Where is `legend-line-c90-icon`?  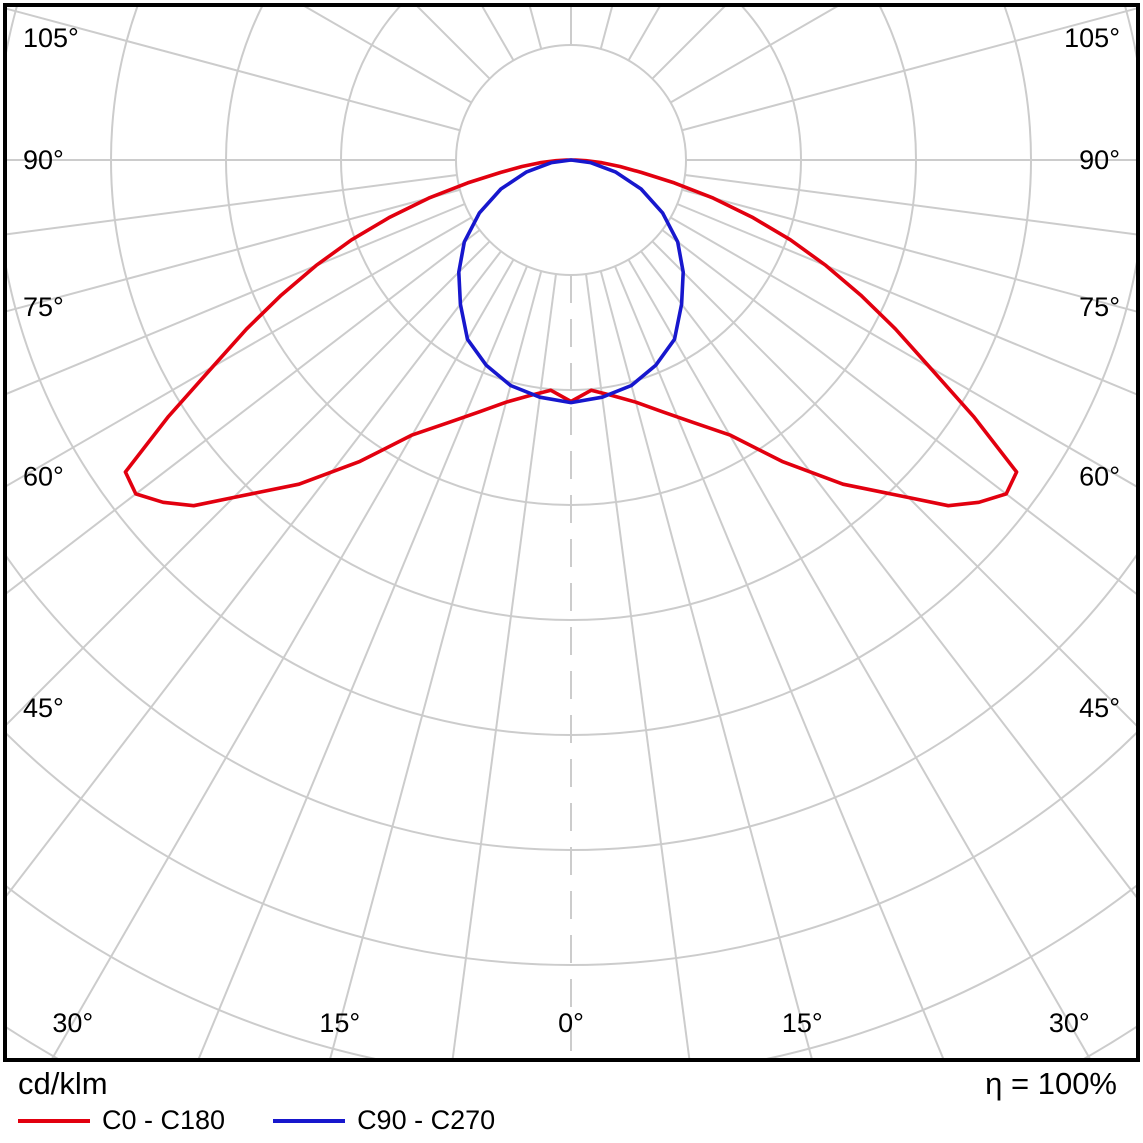 legend-line-c90-icon is located at coordinates (309, 1120).